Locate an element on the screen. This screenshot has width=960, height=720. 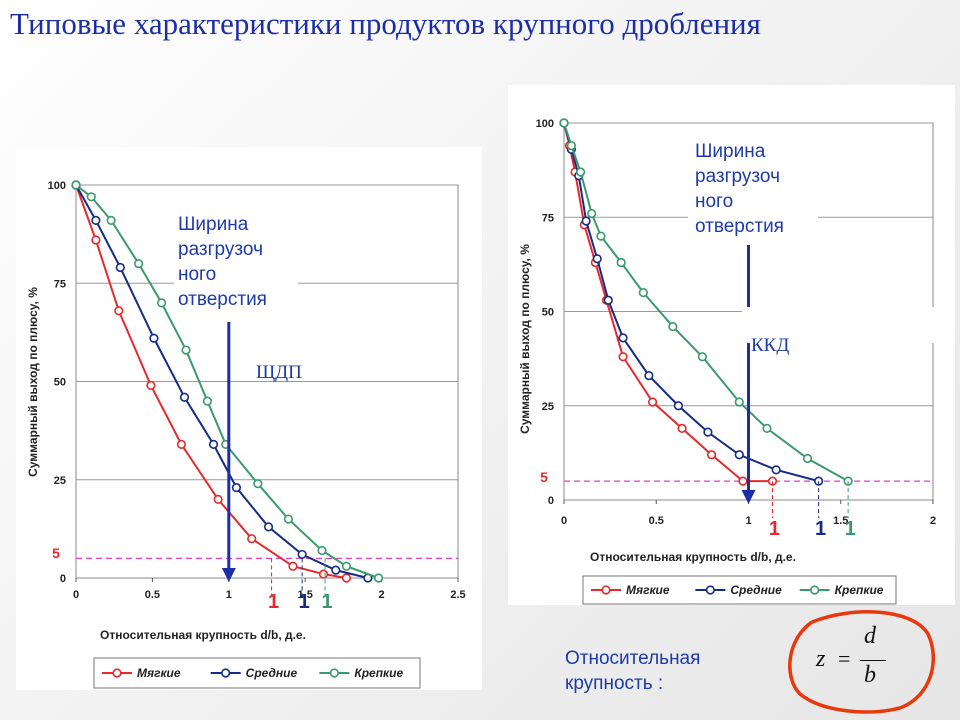
legend-label: Крепкие is located at coordinates (859, 590).